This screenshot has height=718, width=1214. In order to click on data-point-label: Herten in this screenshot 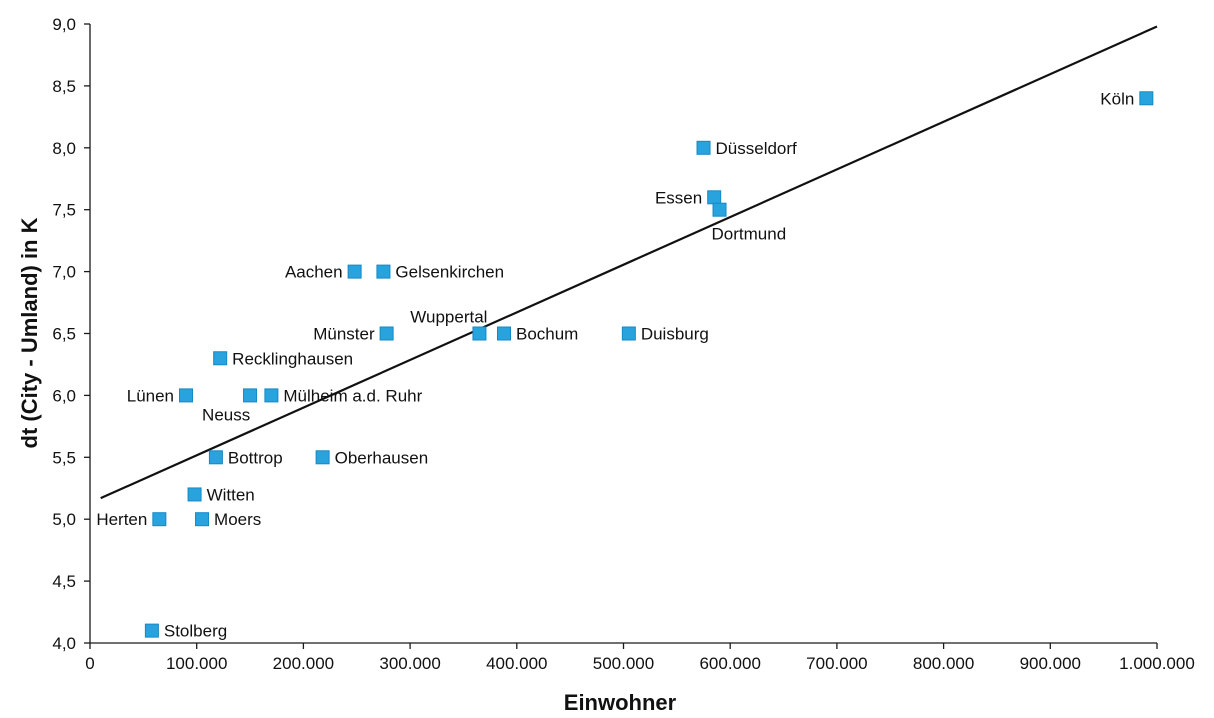, I will do `click(121, 519)`.